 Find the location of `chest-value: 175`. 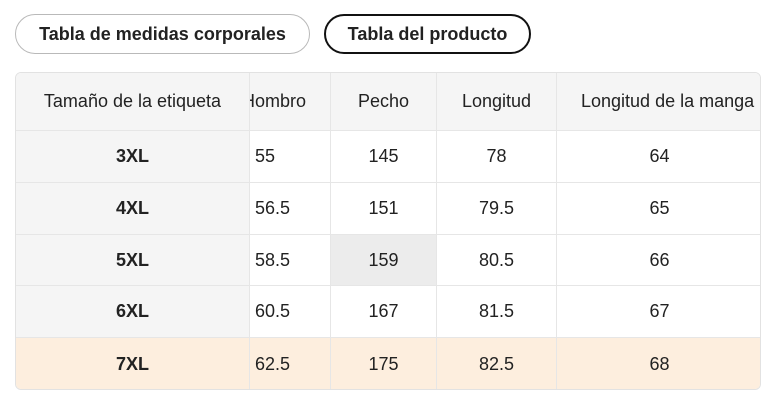

chest-value: 175 is located at coordinates (384, 363).